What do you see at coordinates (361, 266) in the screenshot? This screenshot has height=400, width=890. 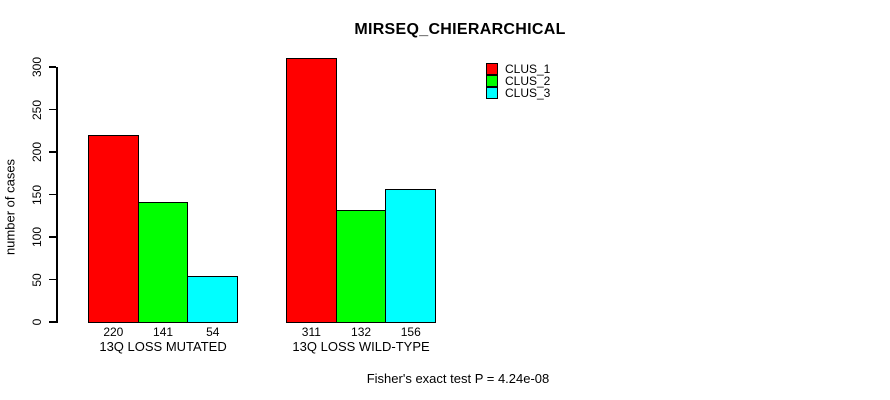 I see `bar-clus_2-group2` at bounding box center [361, 266].